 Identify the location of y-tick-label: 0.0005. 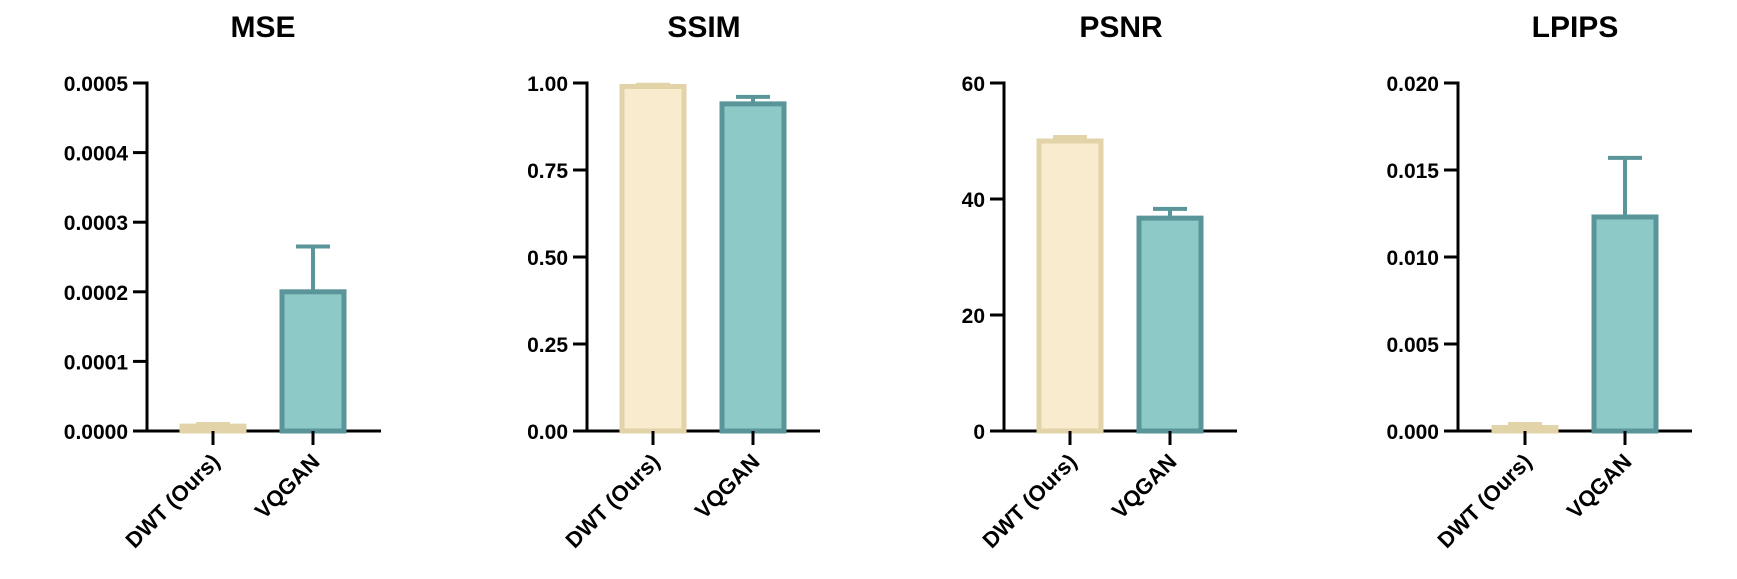
(96, 84).